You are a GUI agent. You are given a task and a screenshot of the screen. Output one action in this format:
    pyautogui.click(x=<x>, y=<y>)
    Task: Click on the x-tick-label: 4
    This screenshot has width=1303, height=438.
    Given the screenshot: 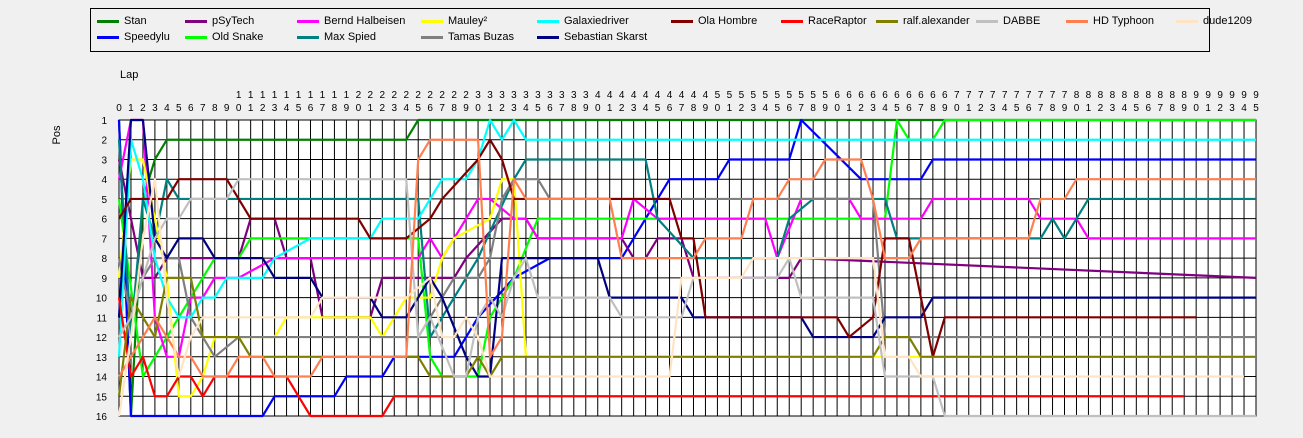 What is the action you would take?
    pyautogui.click(x=167, y=108)
    